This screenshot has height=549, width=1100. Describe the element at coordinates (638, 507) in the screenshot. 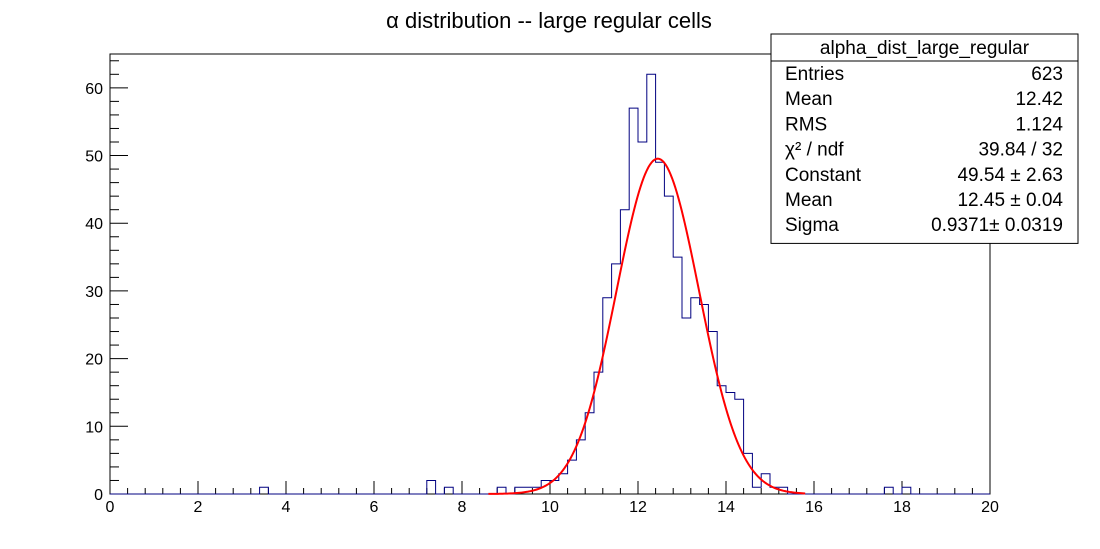

I see `x-tick-label: 12` at that location.